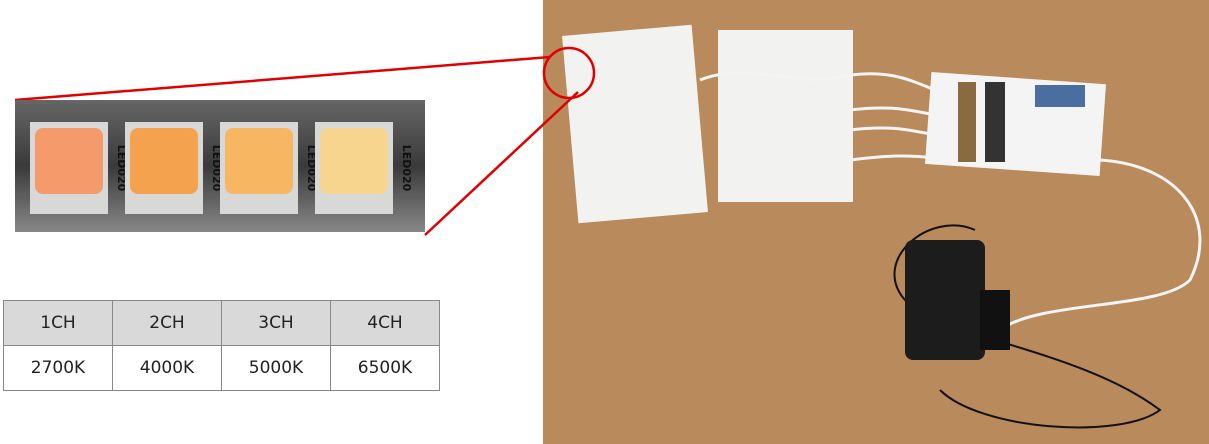 This screenshot has width=1209, height=444. Describe the element at coordinates (1015, 124) in the screenshot. I see `driver-board` at that location.